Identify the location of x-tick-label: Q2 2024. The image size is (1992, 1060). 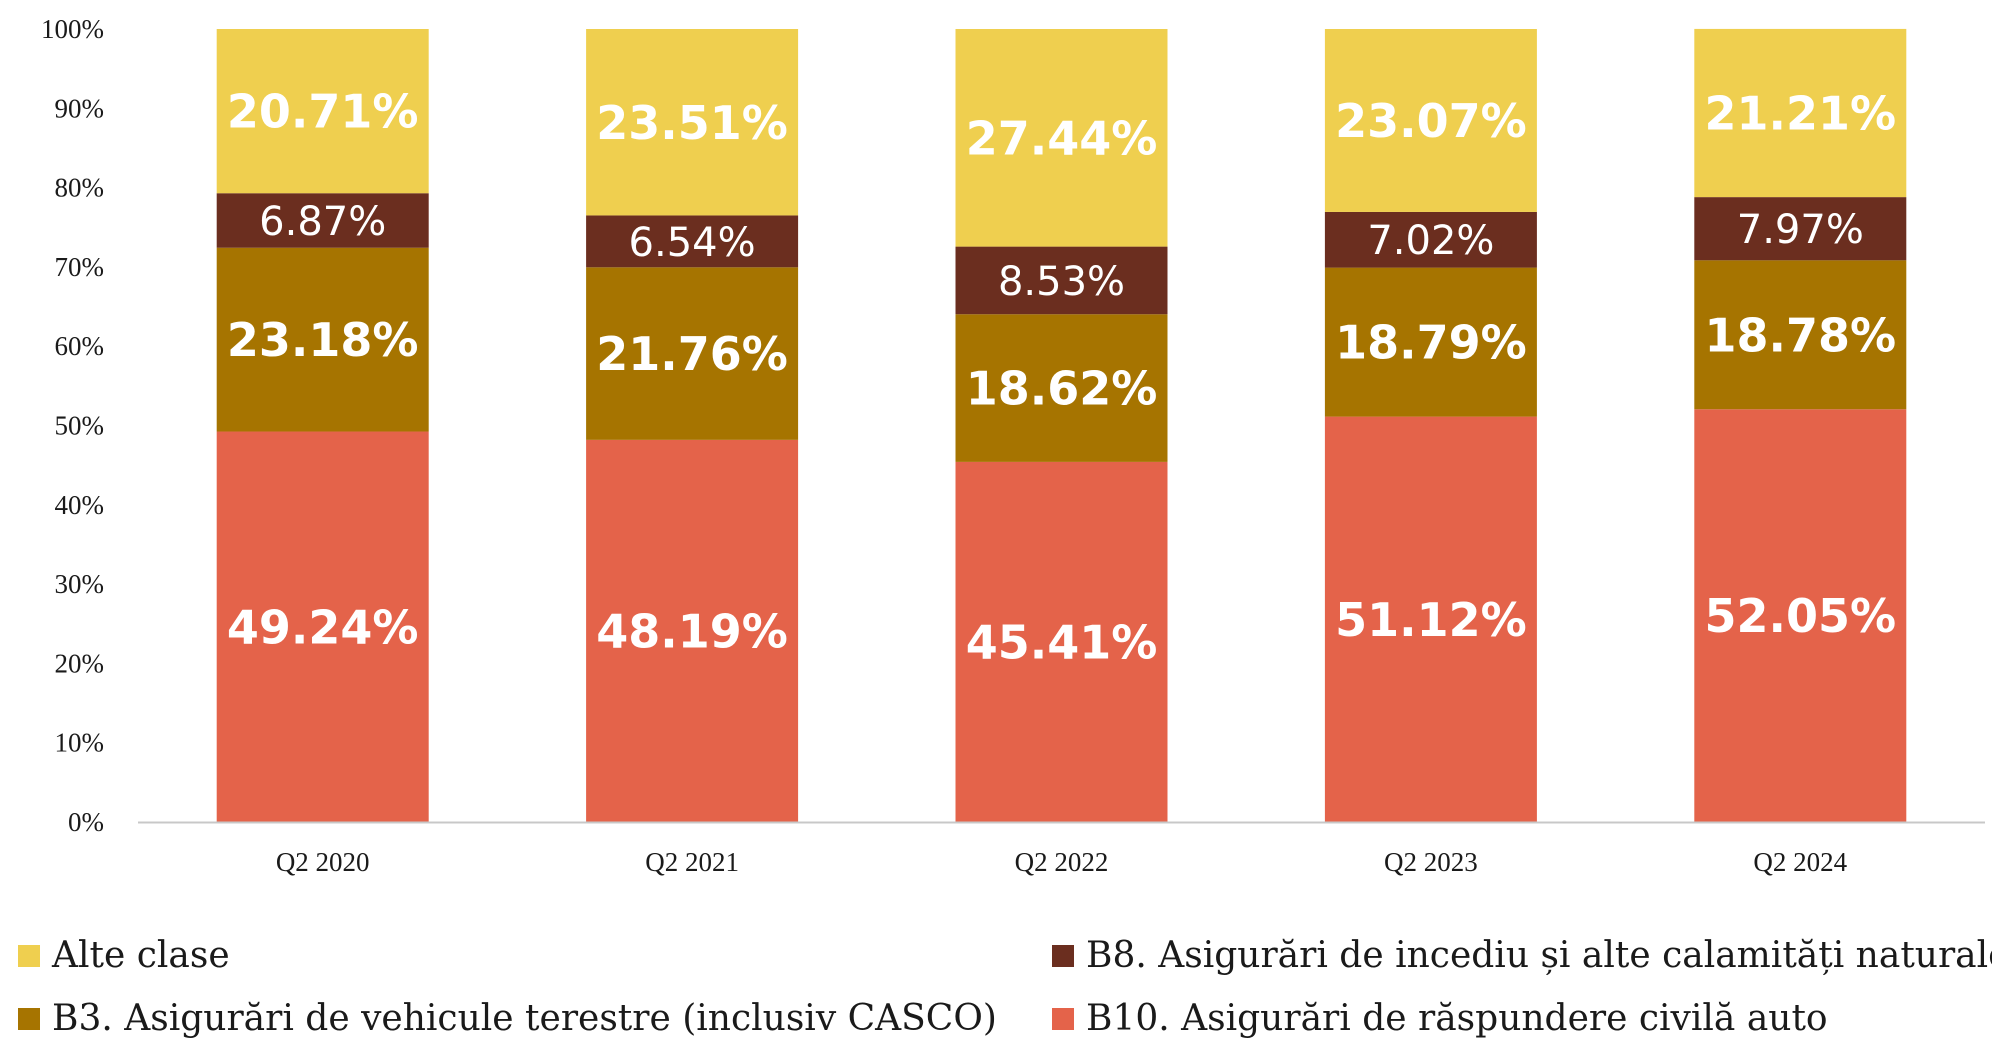
(1800, 862).